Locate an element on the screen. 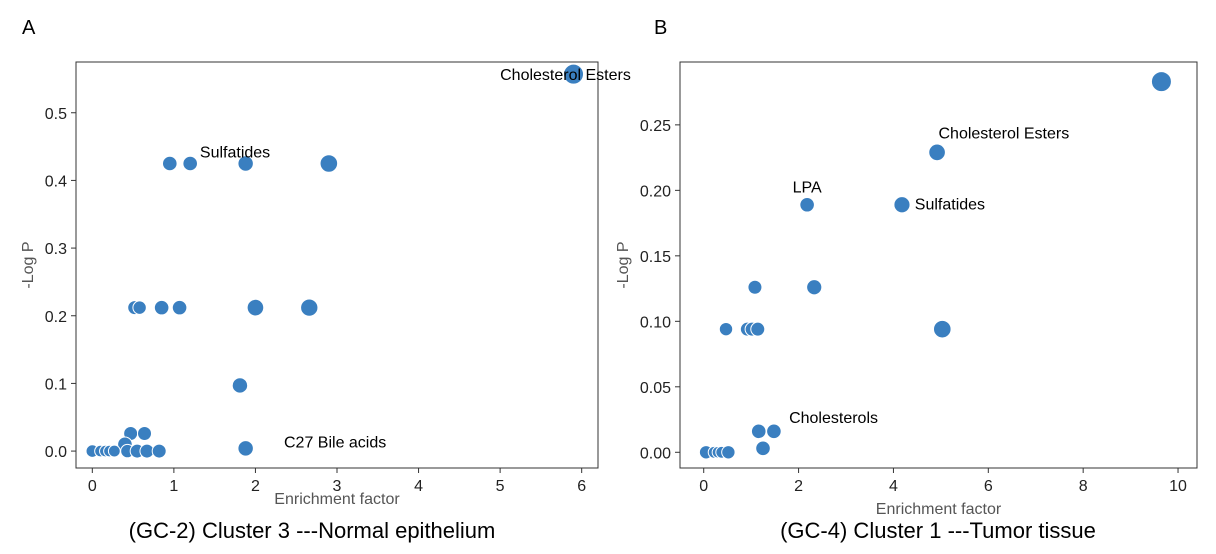 The width and height of the screenshot is (1216, 554). point-annotation: Cholesterols is located at coordinates (833, 418).